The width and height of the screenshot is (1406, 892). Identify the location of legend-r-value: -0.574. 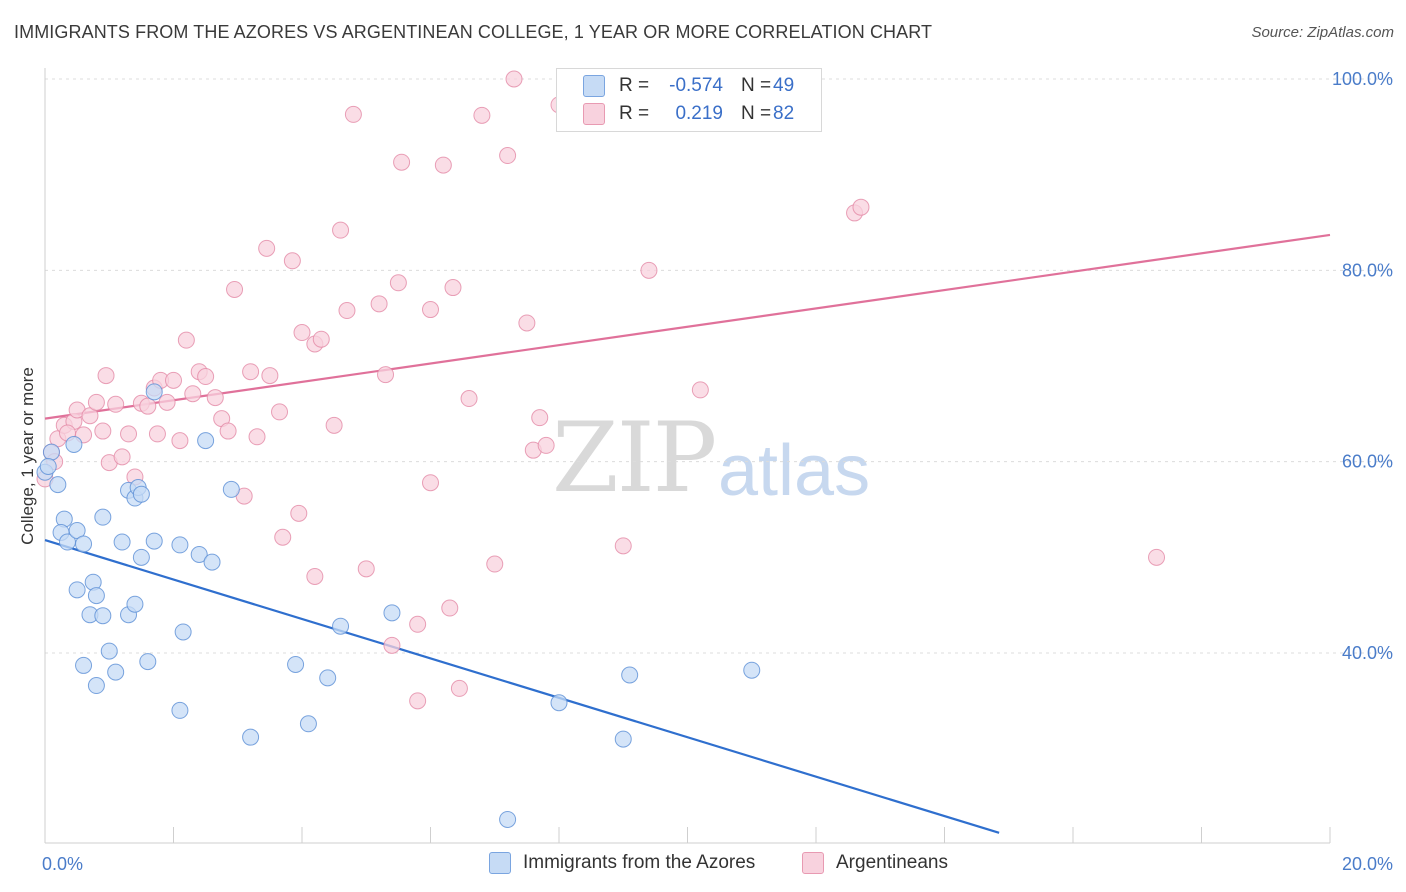
(696, 85).